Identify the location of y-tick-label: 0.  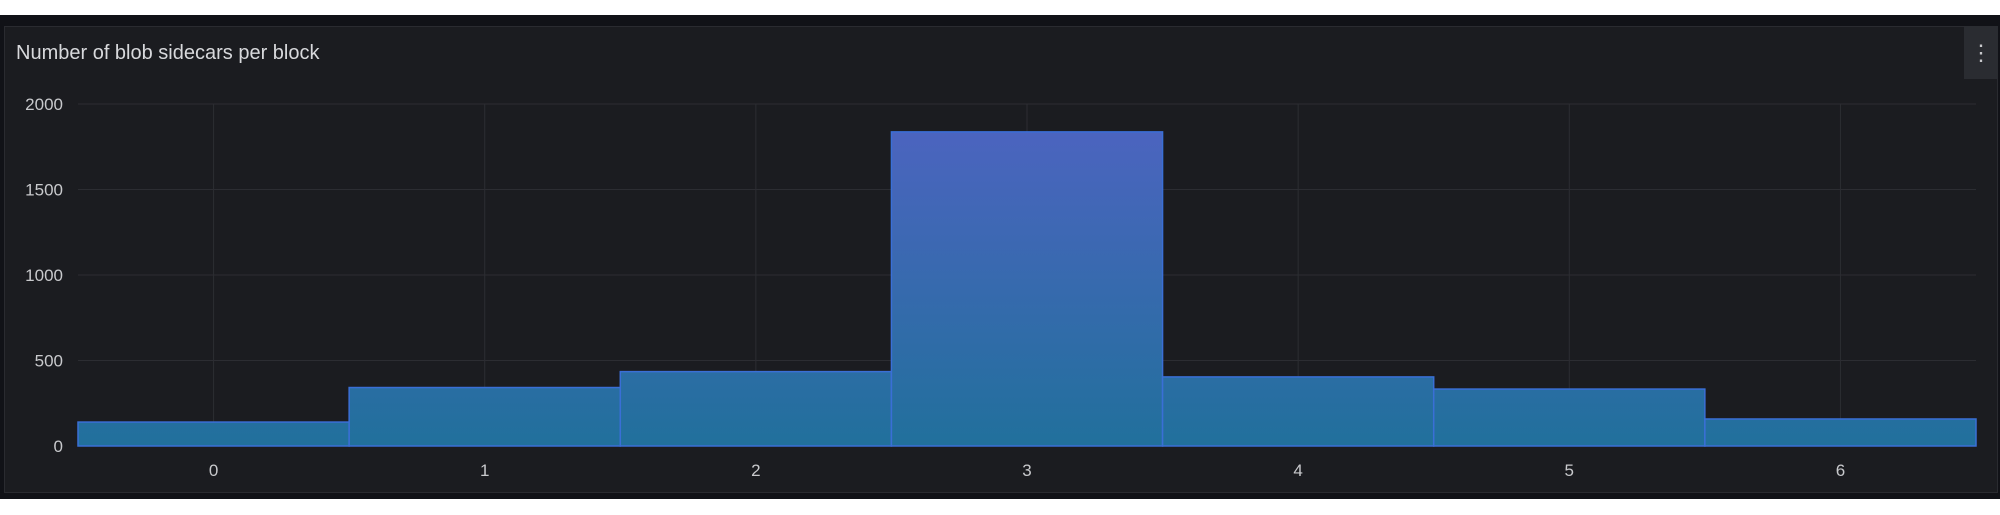
(58, 446).